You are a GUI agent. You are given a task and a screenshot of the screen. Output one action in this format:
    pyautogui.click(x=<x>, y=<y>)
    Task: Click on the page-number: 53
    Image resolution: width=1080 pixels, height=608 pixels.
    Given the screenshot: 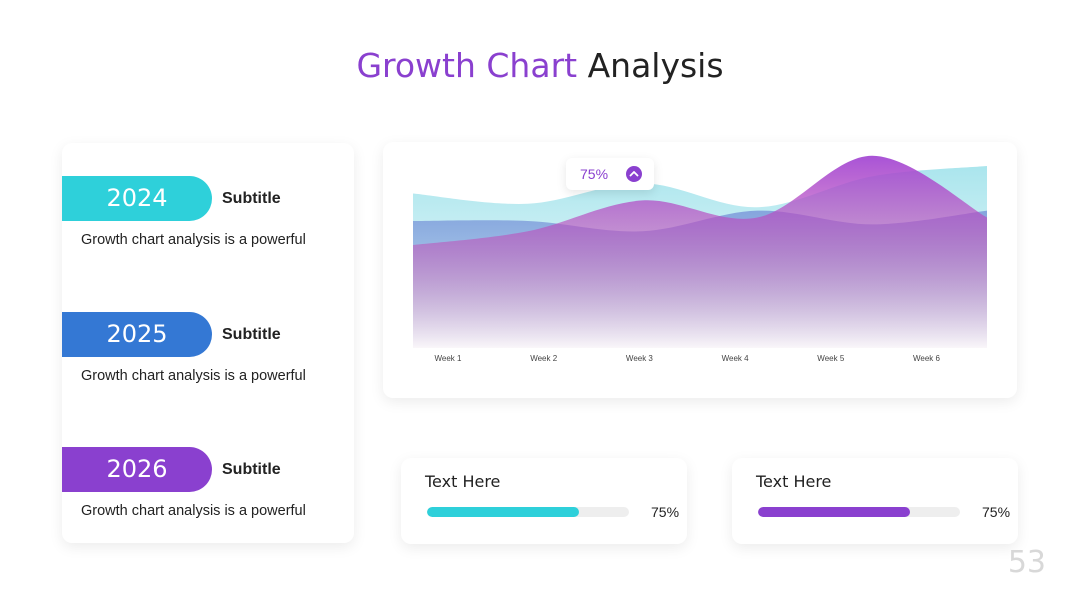 What is the action you would take?
    pyautogui.click(x=1026, y=562)
    